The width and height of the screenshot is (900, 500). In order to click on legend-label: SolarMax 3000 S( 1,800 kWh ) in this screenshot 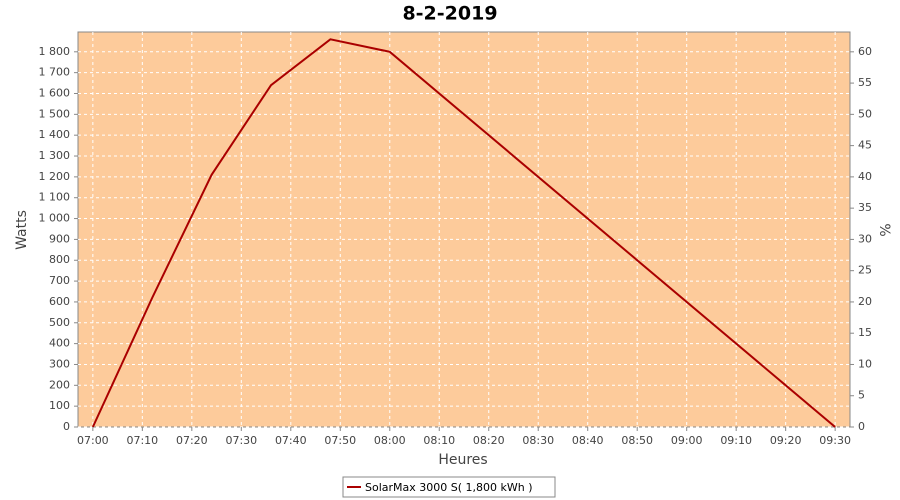, I will do `click(449, 487)`.